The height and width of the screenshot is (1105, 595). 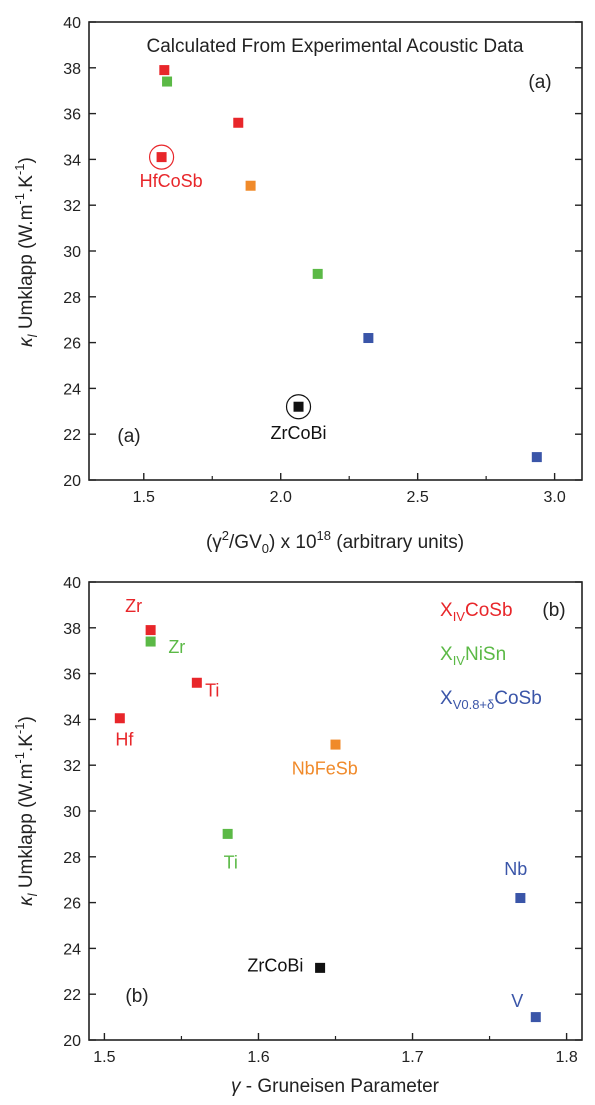 What do you see at coordinates (72, 23) in the screenshot?
I see `y-tick-label-a: 40` at bounding box center [72, 23].